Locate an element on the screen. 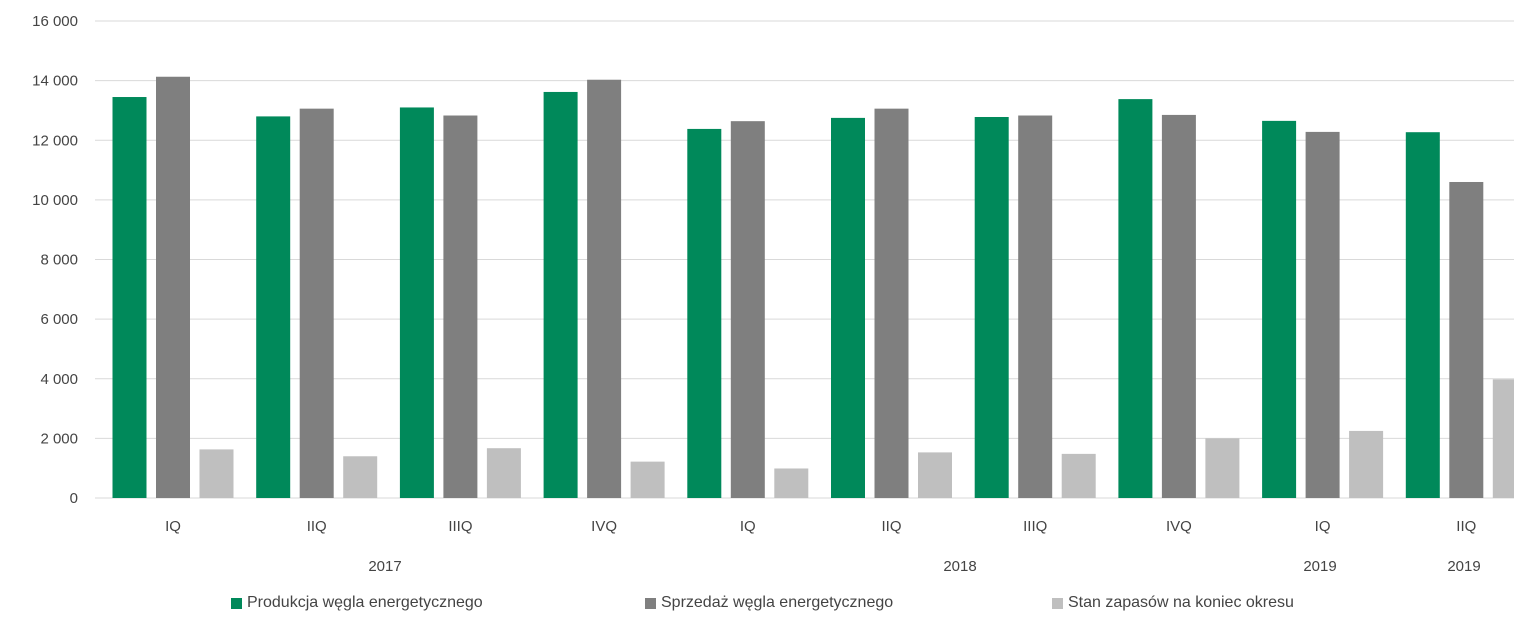 This screenshot has height=618, width=1514. legend-item-stan-zapasow: Stan zapasów na koniec okresu is located at coordinates (1173, 603).